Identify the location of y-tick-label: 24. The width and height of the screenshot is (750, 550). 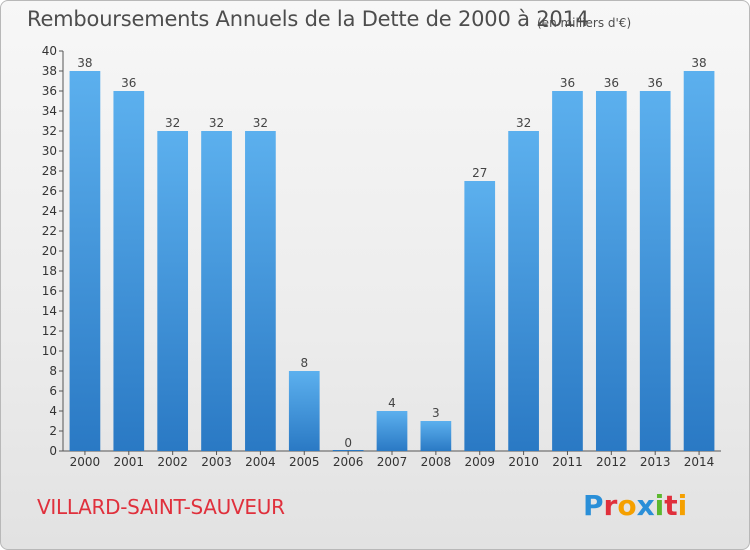
(49, 211).